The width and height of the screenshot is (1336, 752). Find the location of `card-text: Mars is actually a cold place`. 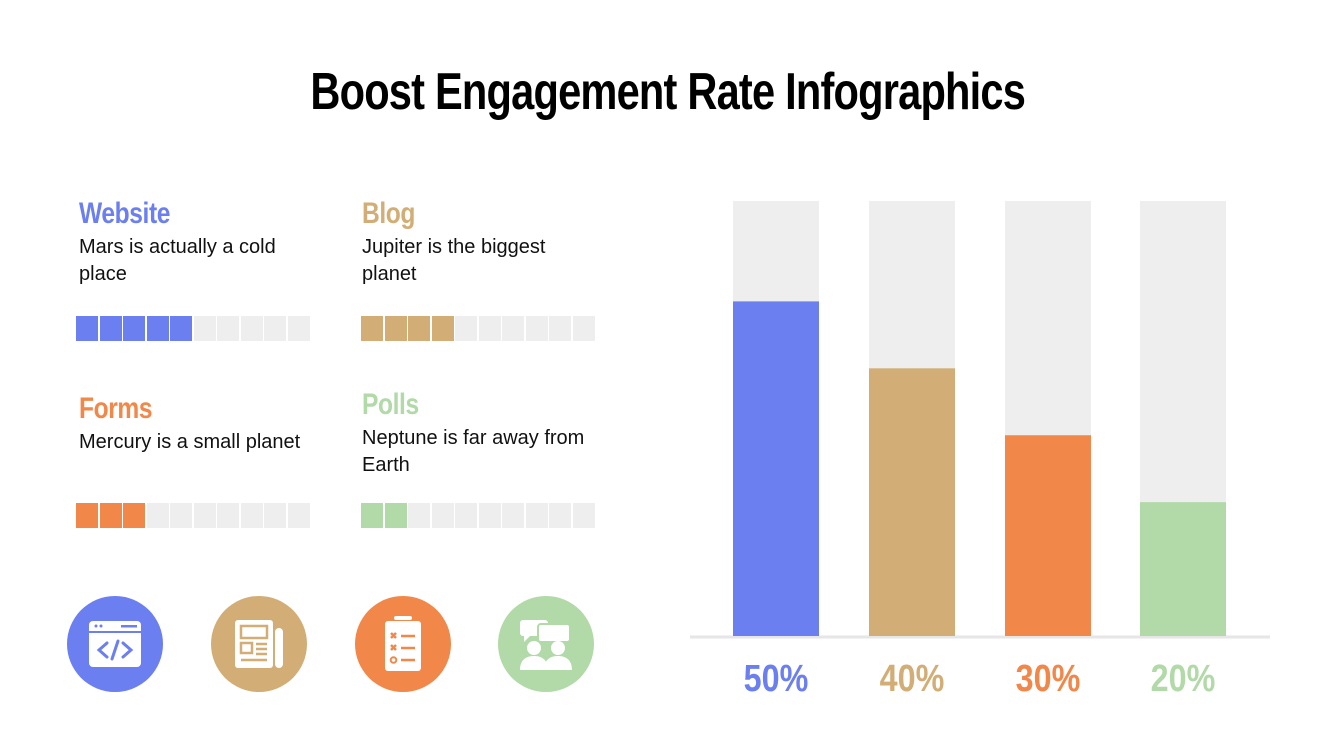

card-text: Mars is actually a cold place is located at coordinates (177, 260).